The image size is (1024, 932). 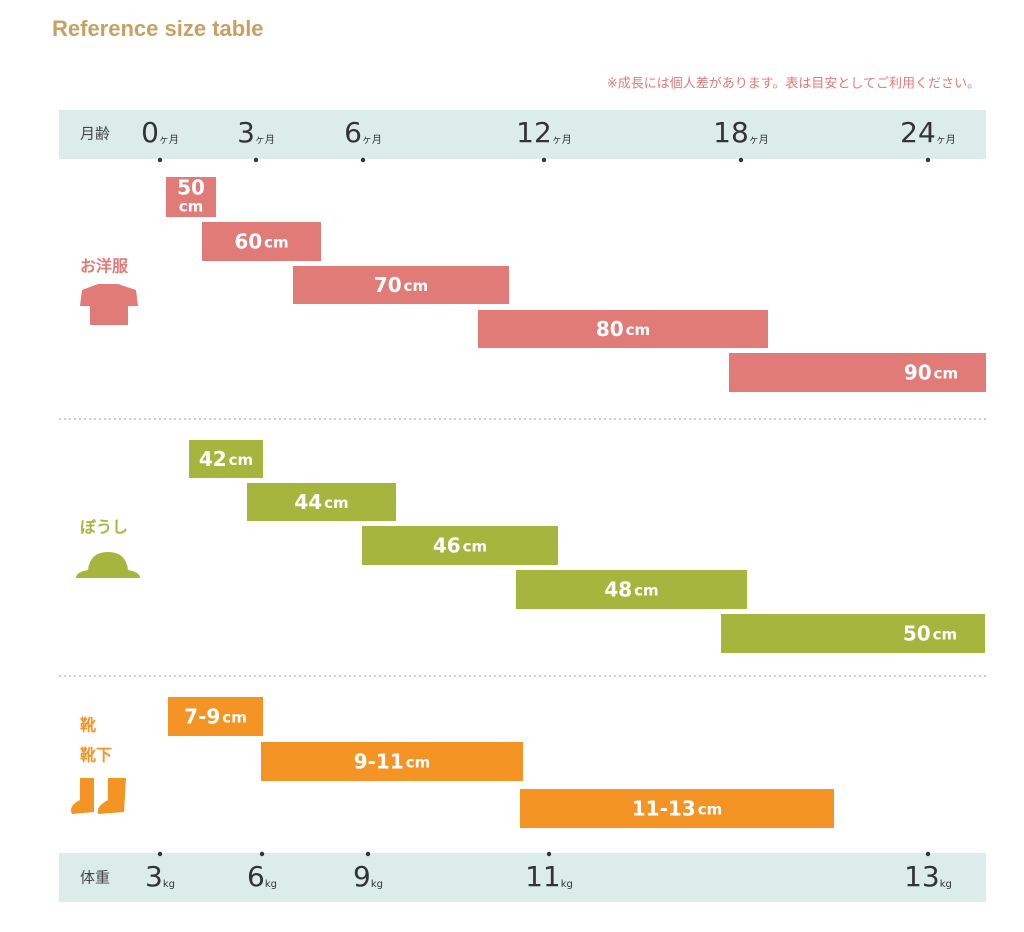 I want to click on tick-value: 12, so click(x=534, y=132).